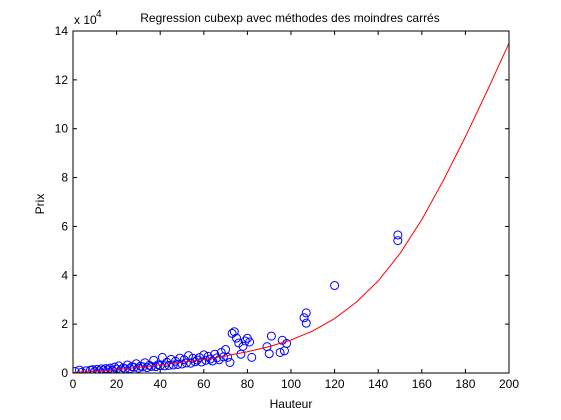 This screenshot has height=420, width=561. I want to click on x-tick-label: 20, so click(117, 384).